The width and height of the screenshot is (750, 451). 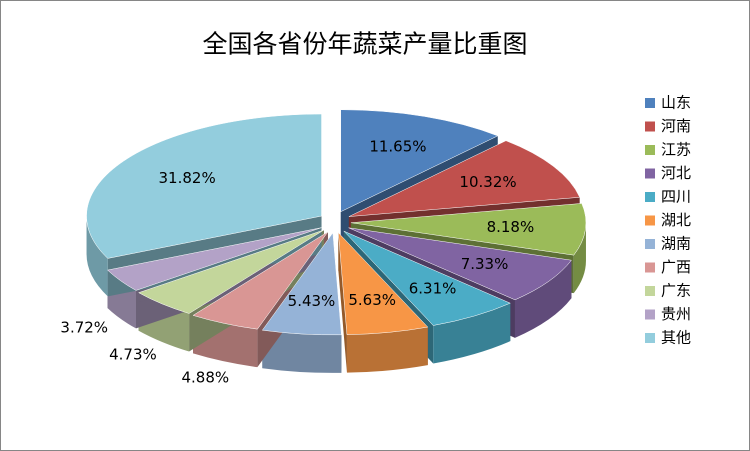 I want to click on data-label: 6.31%, so click(x=433, y=288).